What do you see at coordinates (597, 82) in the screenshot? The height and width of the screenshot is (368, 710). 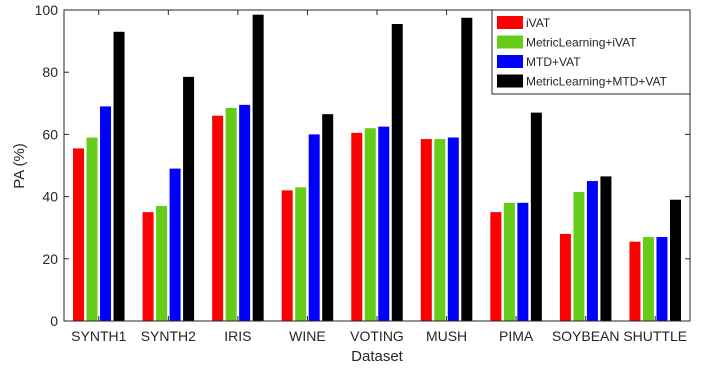 I see `legend-label-series-4: MetricLearning+MTD+VAT` at bounding box center [597, 82].